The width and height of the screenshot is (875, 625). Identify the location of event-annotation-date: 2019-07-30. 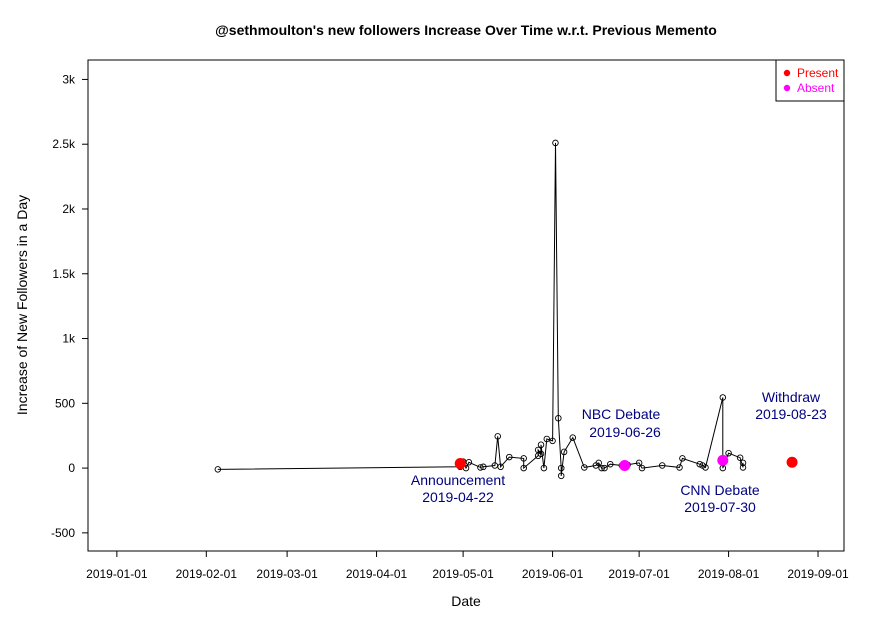
(720, 507).